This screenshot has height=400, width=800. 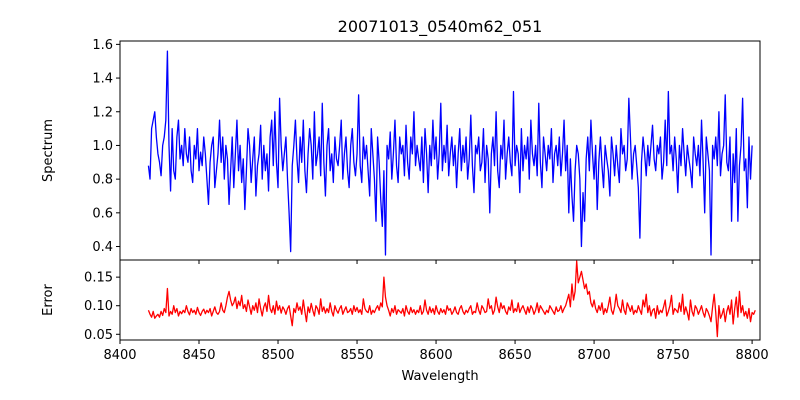 What do you see at coordinates (98, 306) in the screenshot?
I see `error-y-tick-label: 0.10` at bounding box center [98, 306].